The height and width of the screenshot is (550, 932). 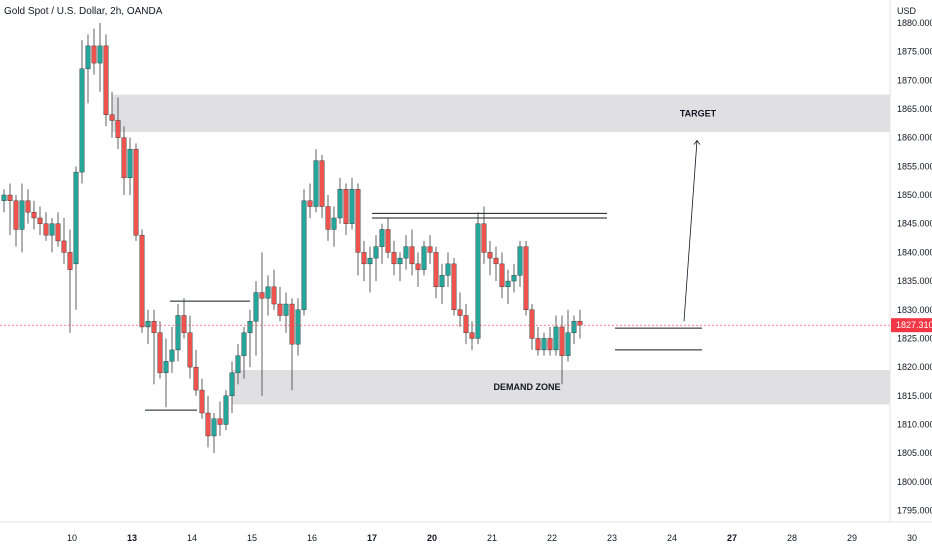 I want to click on x-tick-label: 15, so click(x=252, y=538).